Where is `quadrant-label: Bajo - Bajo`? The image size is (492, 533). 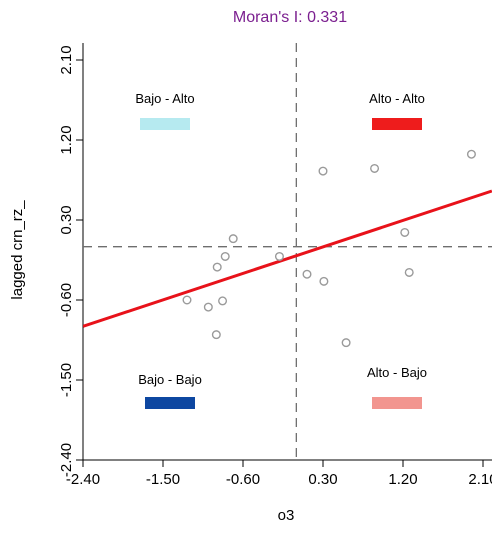 quadrant-label: Bajo - Bajo is located at coordinates (170, 379).